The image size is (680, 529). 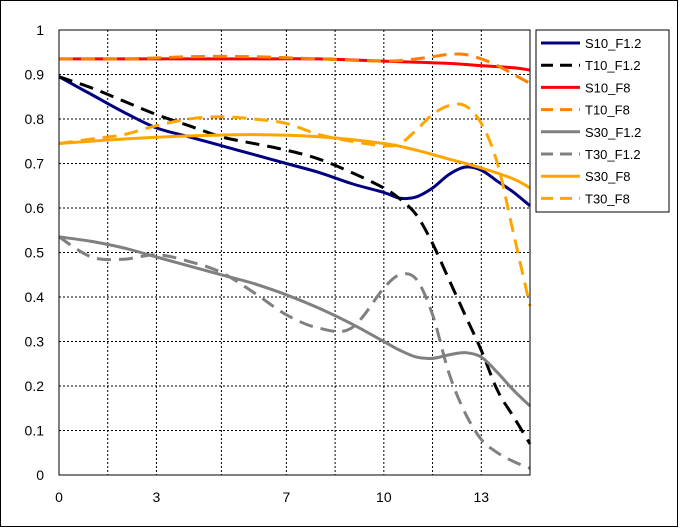 I want to click on legend-label-t30-f1-2: T30_F1.2, so click(x=613, y=154).